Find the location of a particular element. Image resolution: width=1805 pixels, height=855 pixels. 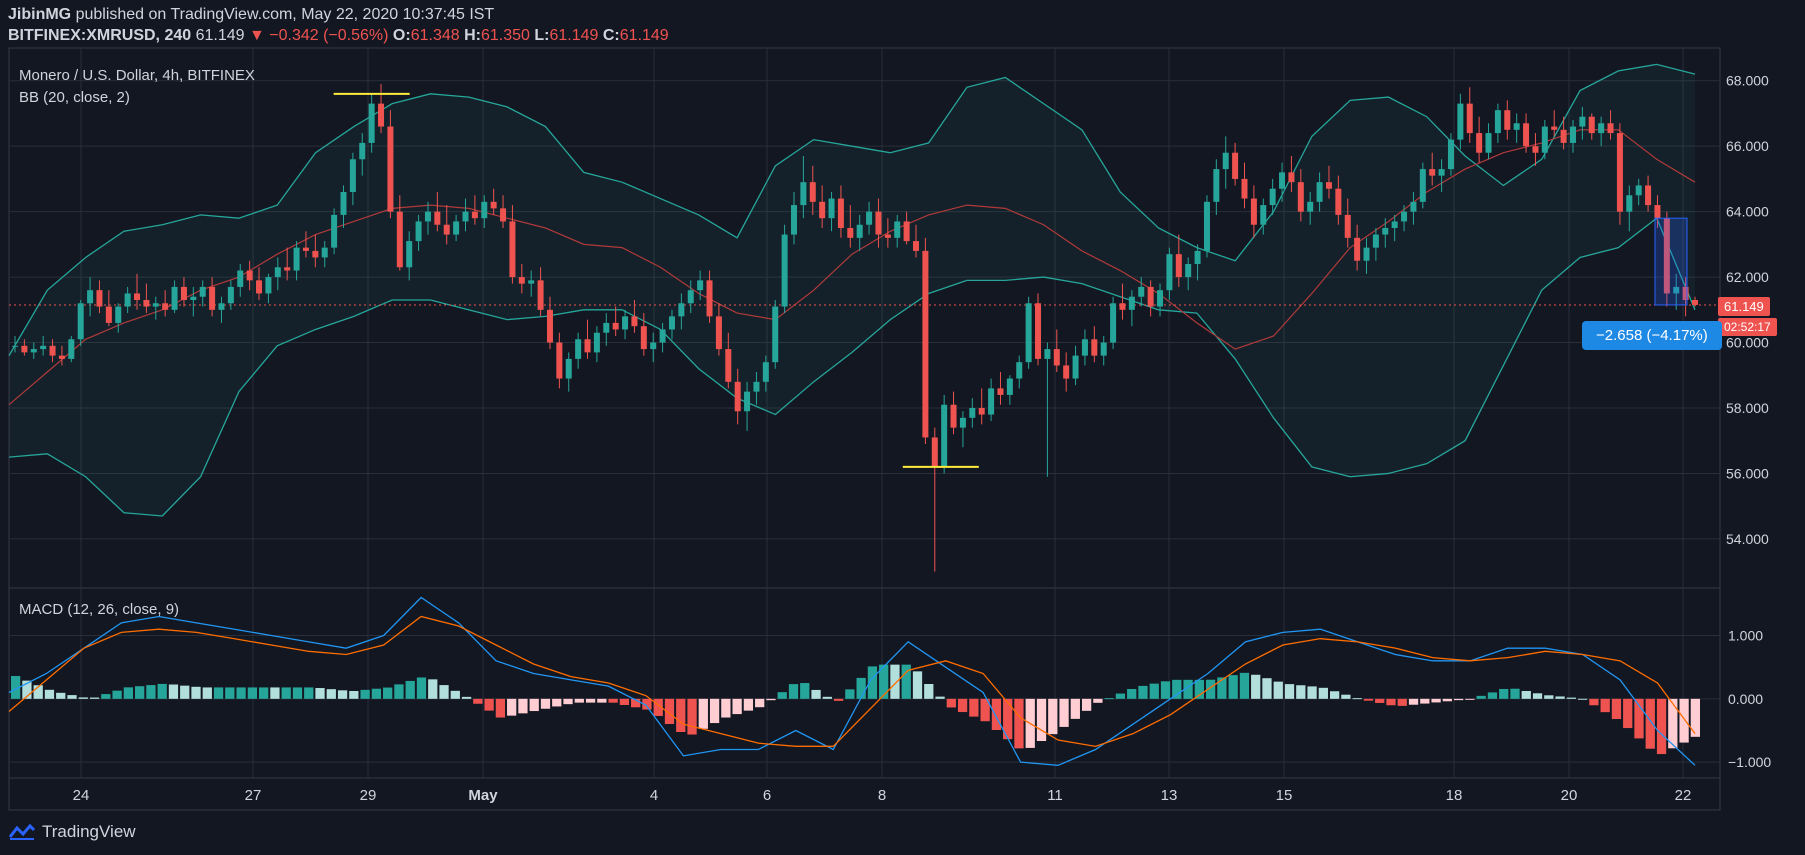

x-tick-label: 20 is located at coordinates (1569, 795).